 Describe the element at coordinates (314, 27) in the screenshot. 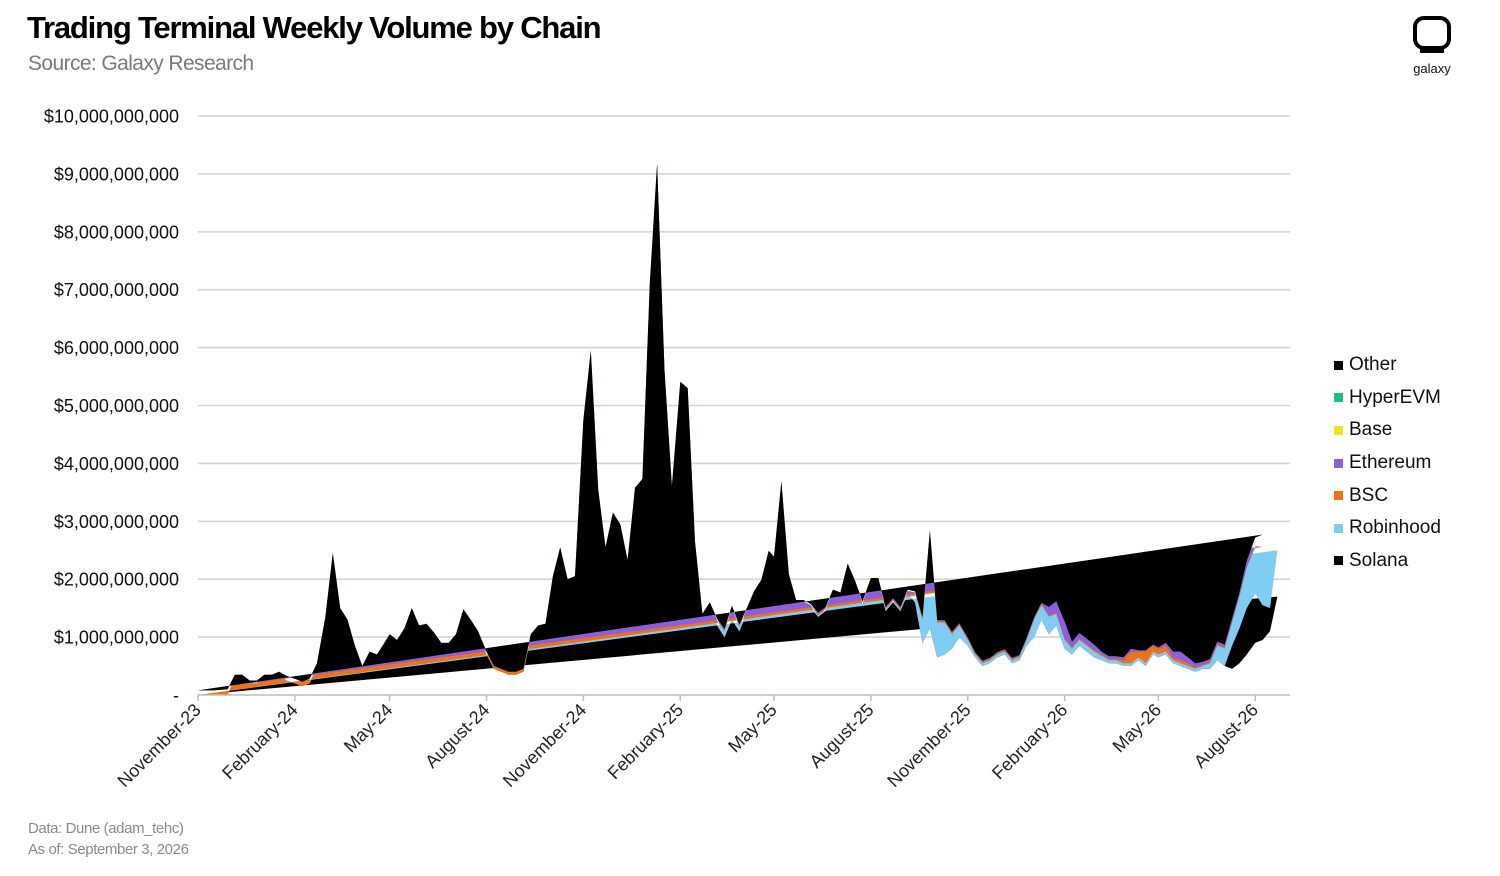

I see `chart-title: Trading Terminal Weekly Volume by Chain` at that location.